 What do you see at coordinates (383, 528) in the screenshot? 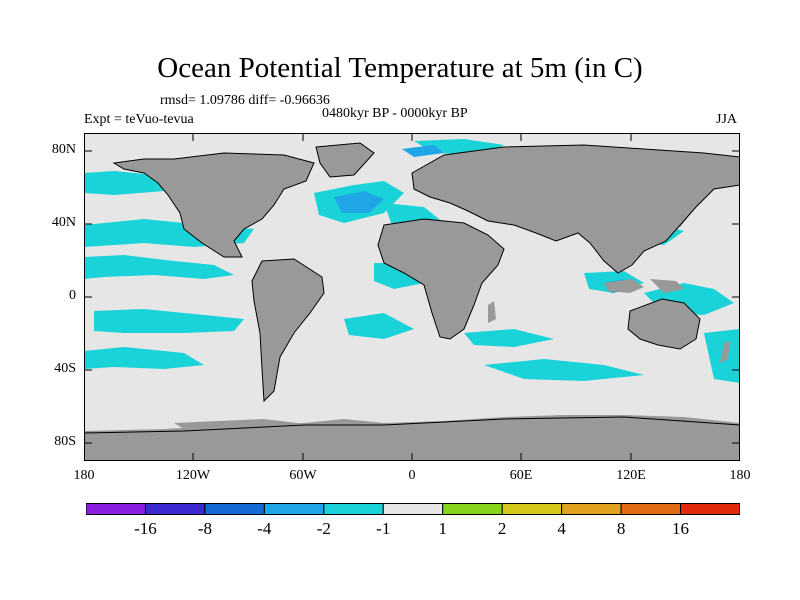
I see `colorbar-tick-label: -1` at bounding box center [383, 528].